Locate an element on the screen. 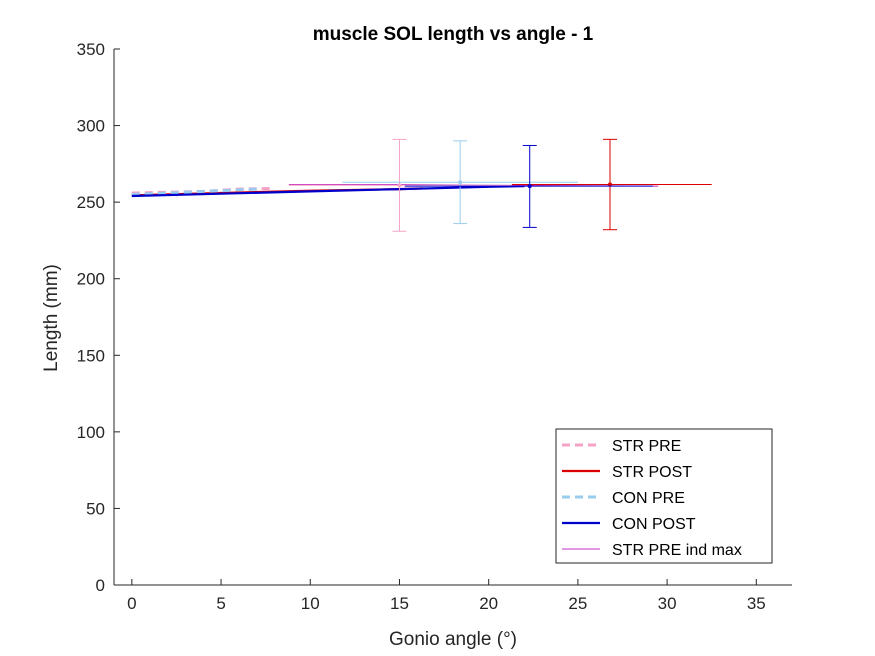  x-tick-label: 0 is located at coordinates (131, 603).